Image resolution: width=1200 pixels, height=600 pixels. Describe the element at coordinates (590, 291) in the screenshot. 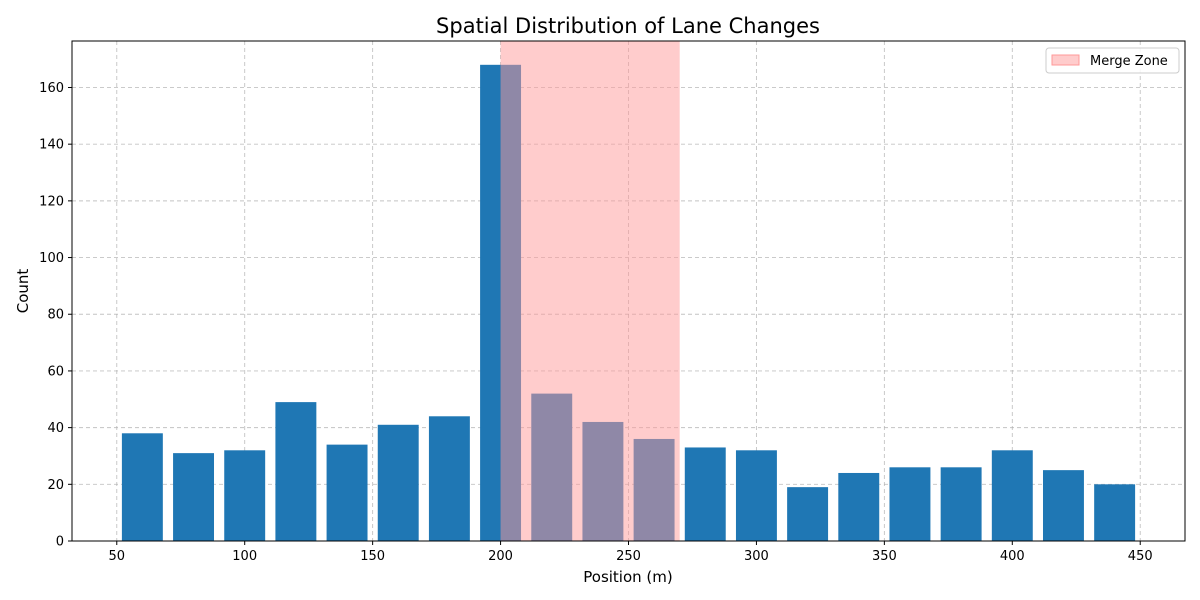

I see `merge-zone-region` at that location.